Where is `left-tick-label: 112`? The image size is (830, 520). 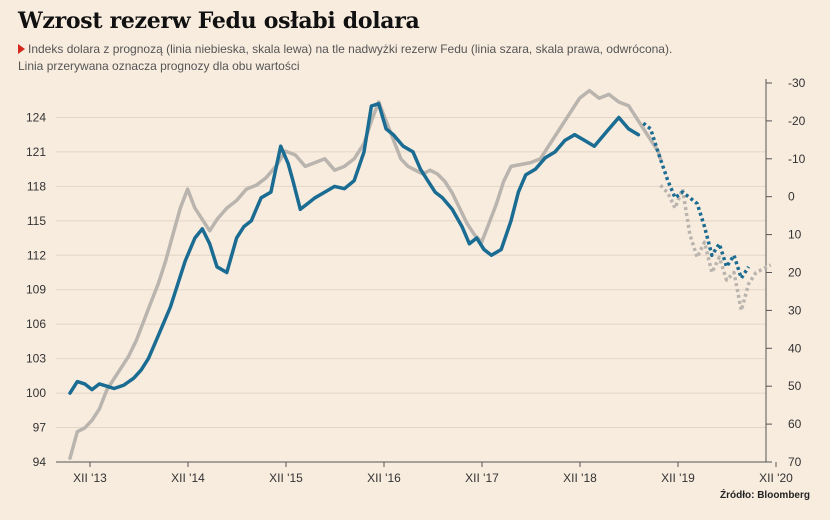
left-tick-label: 112 is located at coordinates (36, 255).